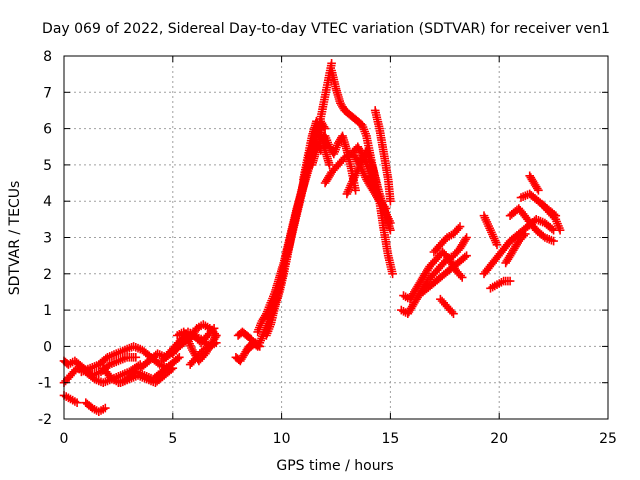  What do you see at coordinates (47, 93) in the screenshot?
I see `y-tick-label: 7` at bounding box center [47, 93].